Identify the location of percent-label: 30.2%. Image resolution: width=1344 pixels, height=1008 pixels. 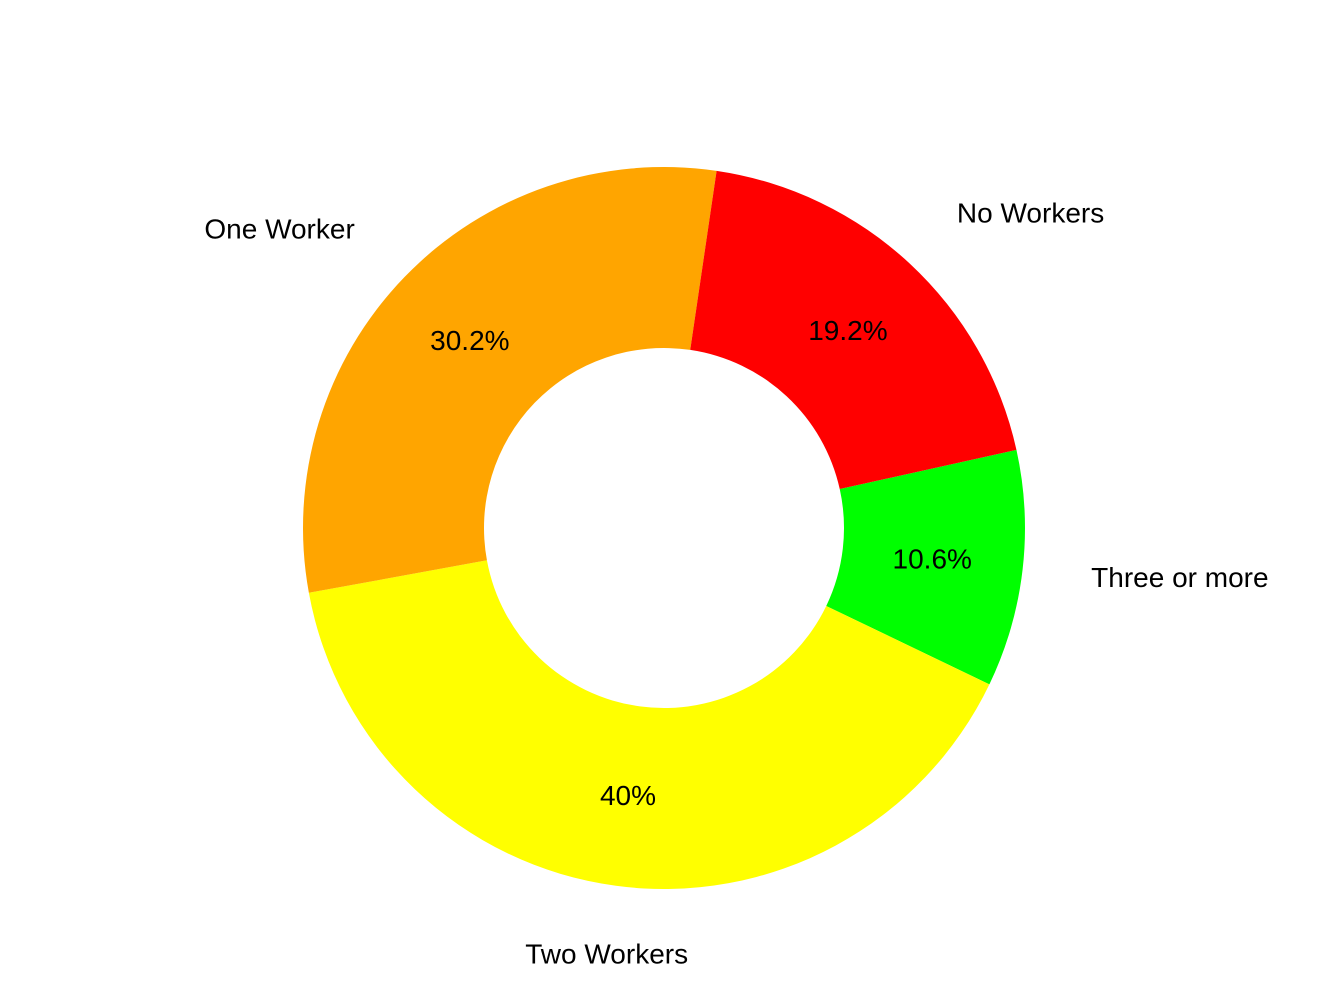
(469, 340).